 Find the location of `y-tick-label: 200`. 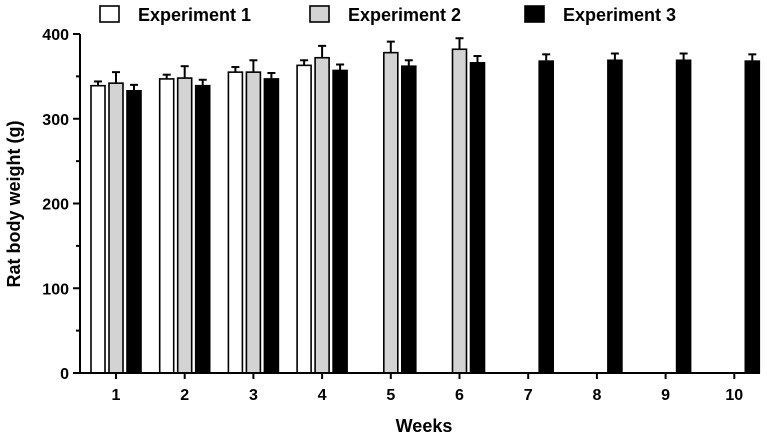

y-tick-label: 200 is located at coordinates (55, 205).